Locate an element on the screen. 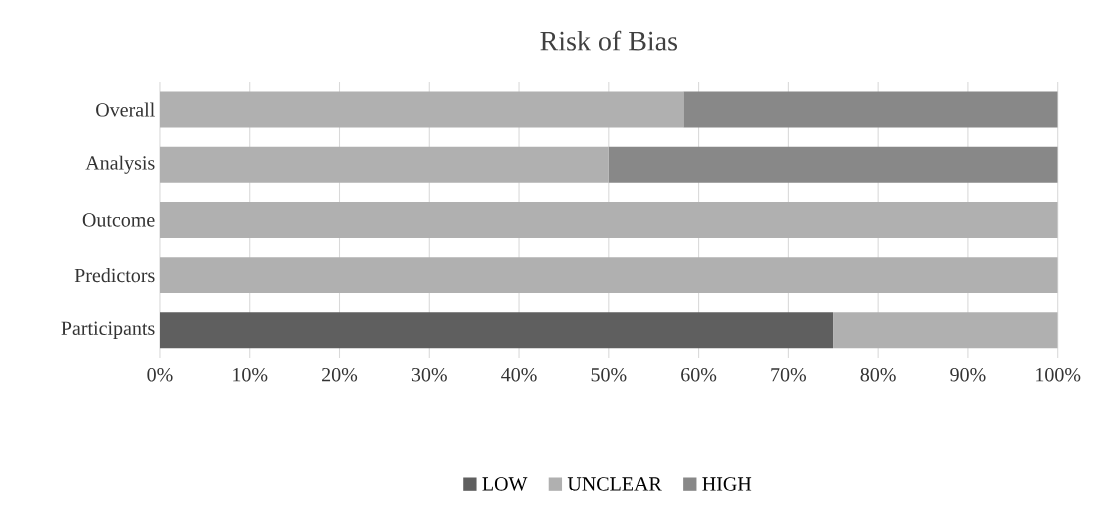 The width and height of the screenshot is (1109, 515). y-tick-label: Participants is located at coordinates (108, 330).